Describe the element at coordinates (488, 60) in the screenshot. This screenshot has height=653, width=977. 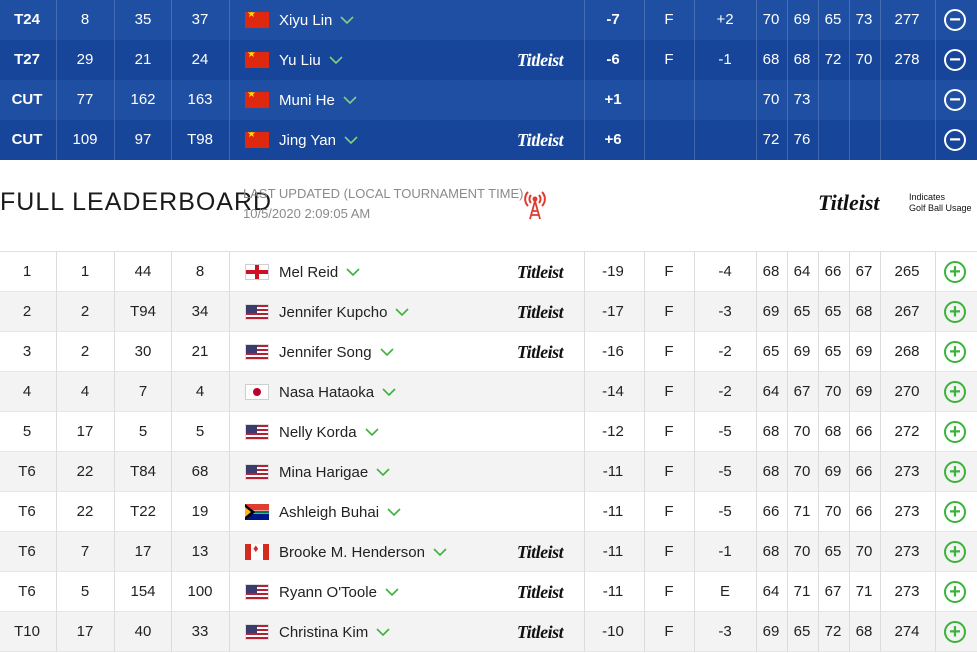
I see `favorite-row: T27 29 21 24 -6 F -1 68 68 72 70 278 Yu Liu Titleist −` at that location.